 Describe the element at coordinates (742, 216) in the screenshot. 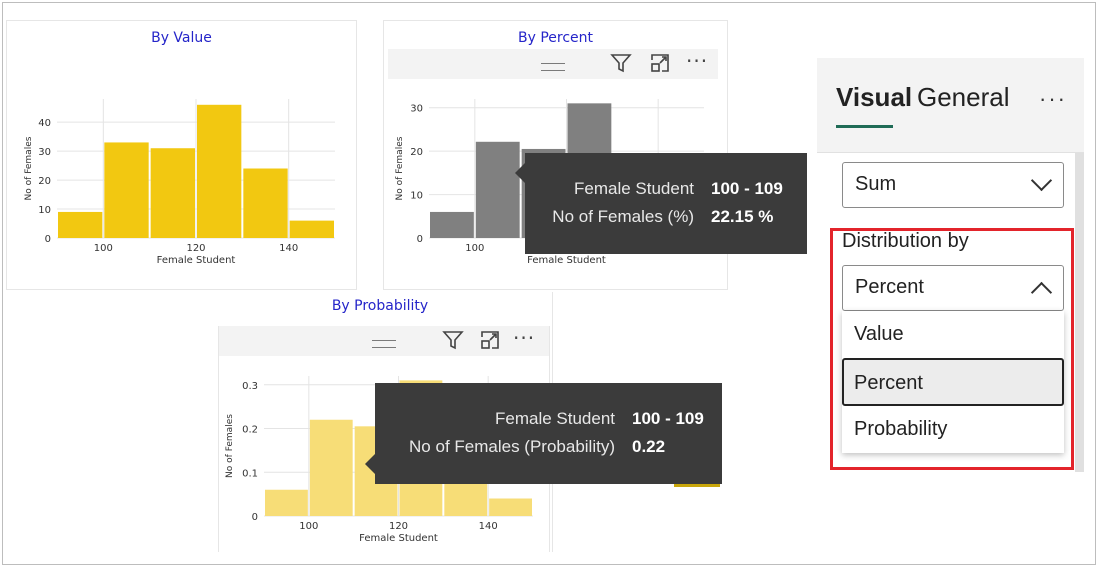

I see `tooltip-value-measure: 22.15 %` at that location.